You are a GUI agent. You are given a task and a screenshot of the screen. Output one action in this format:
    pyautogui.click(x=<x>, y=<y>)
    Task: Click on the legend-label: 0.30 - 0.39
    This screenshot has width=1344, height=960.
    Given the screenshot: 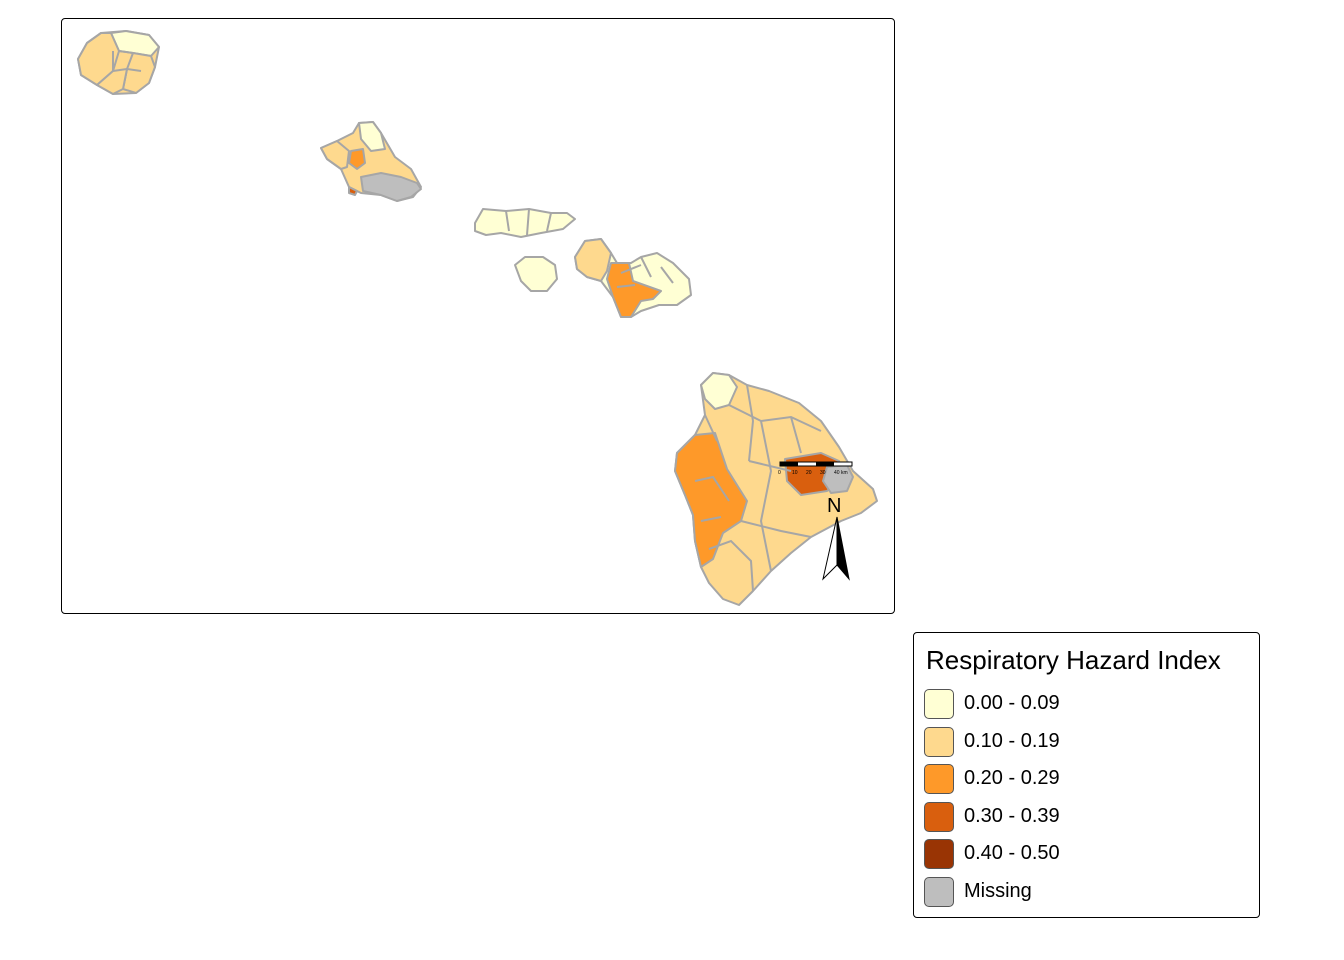 What is the action you would take?
    pyautogui.click(x=1012, y=816)
    